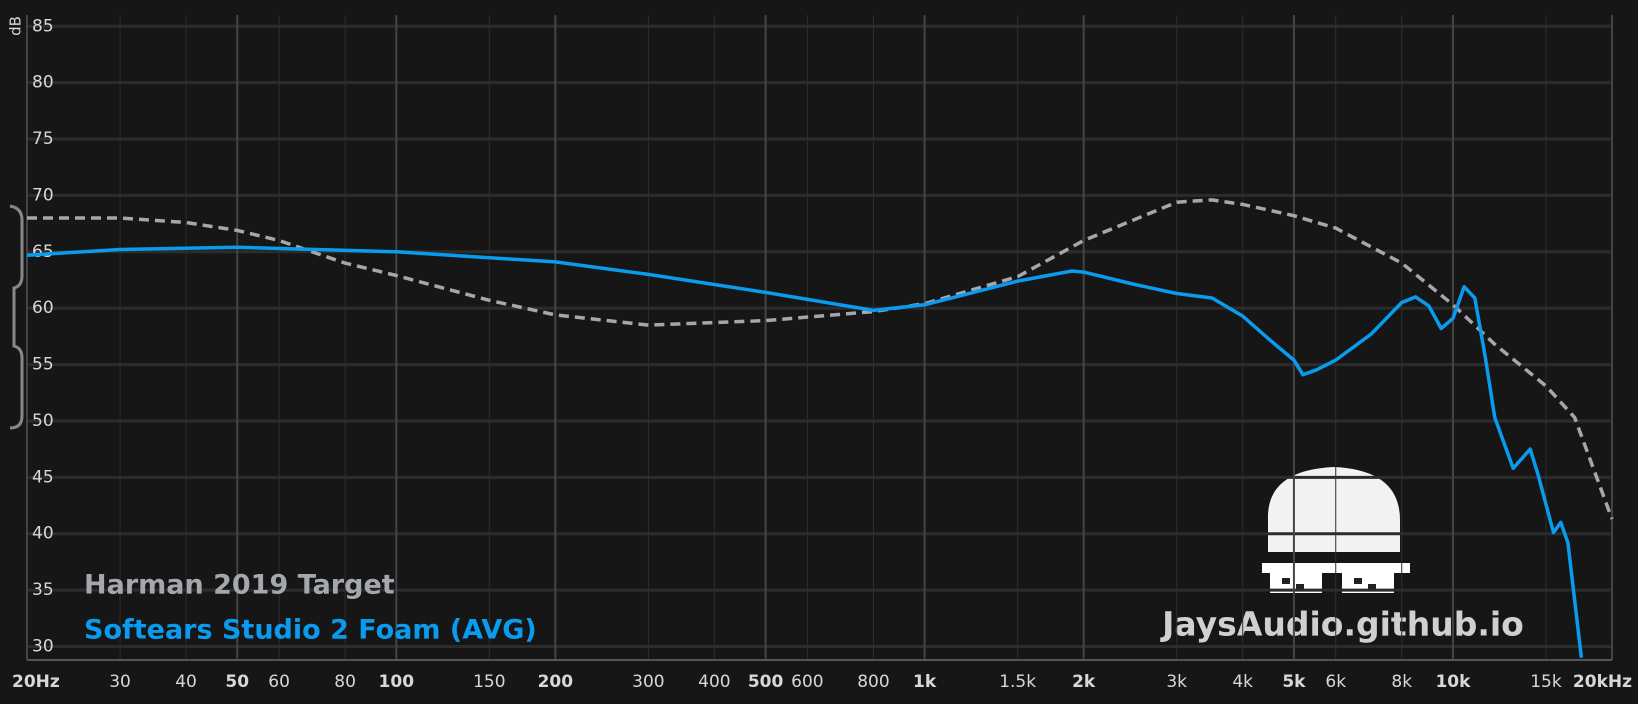  Describe the element at coordinates (43, 646) in the screenshot. I see `y-tick-label: 30` at that location.